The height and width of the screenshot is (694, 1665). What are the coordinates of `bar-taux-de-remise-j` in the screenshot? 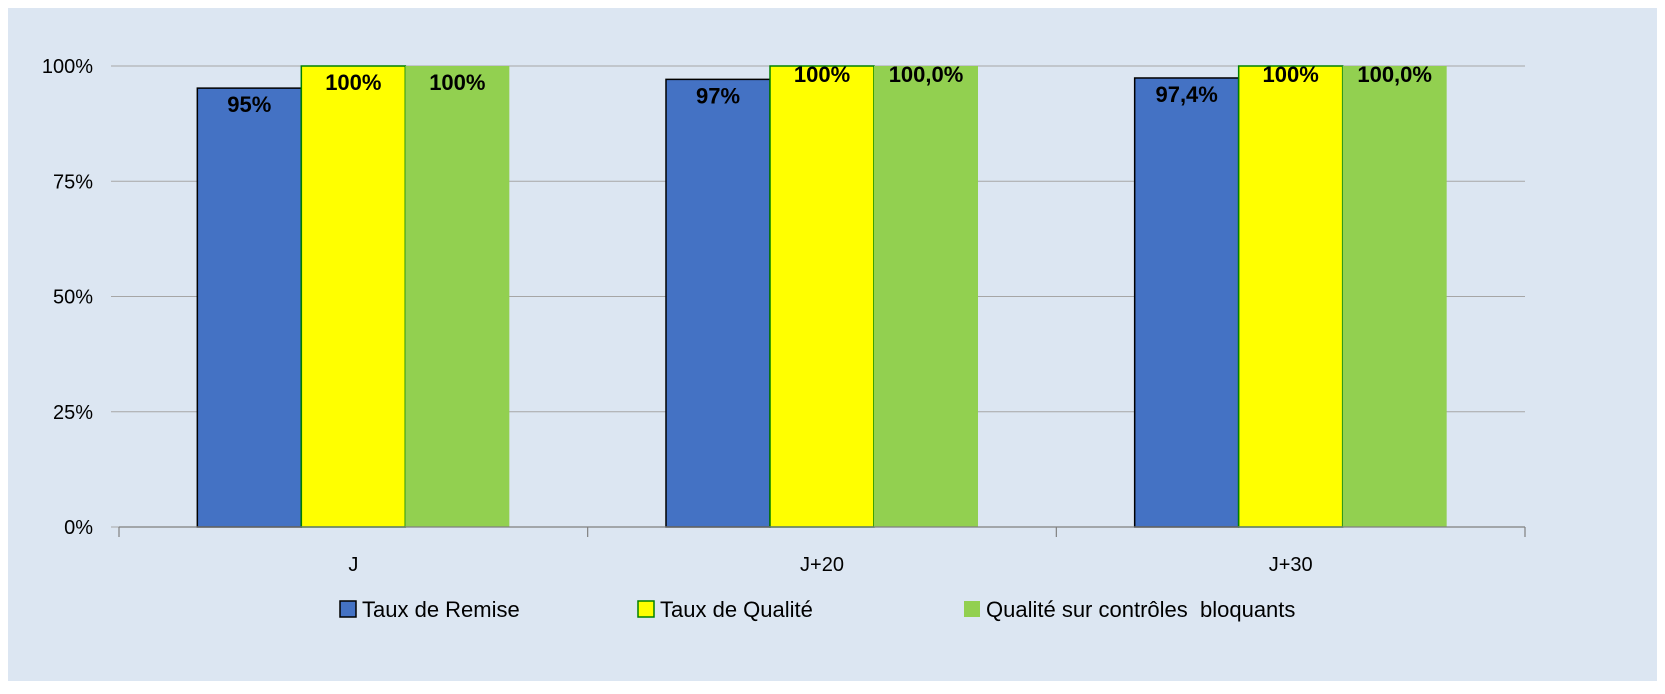 It's located at (249, 307).